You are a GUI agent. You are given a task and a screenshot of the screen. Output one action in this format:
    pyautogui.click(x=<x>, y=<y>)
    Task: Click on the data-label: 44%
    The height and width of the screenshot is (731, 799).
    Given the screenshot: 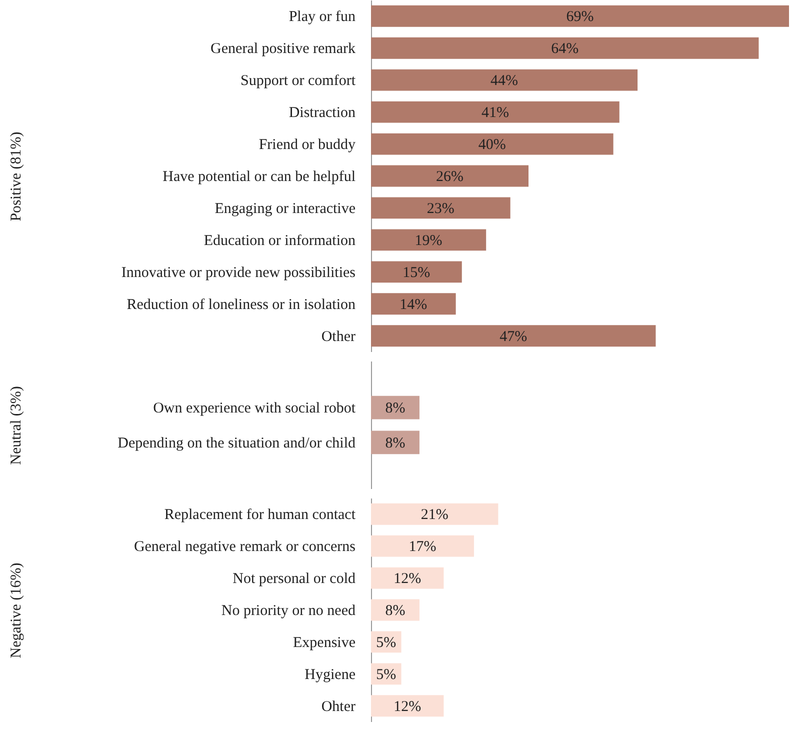 What is the action you would take?
    pyautogui.click(x=504, y=81)
    